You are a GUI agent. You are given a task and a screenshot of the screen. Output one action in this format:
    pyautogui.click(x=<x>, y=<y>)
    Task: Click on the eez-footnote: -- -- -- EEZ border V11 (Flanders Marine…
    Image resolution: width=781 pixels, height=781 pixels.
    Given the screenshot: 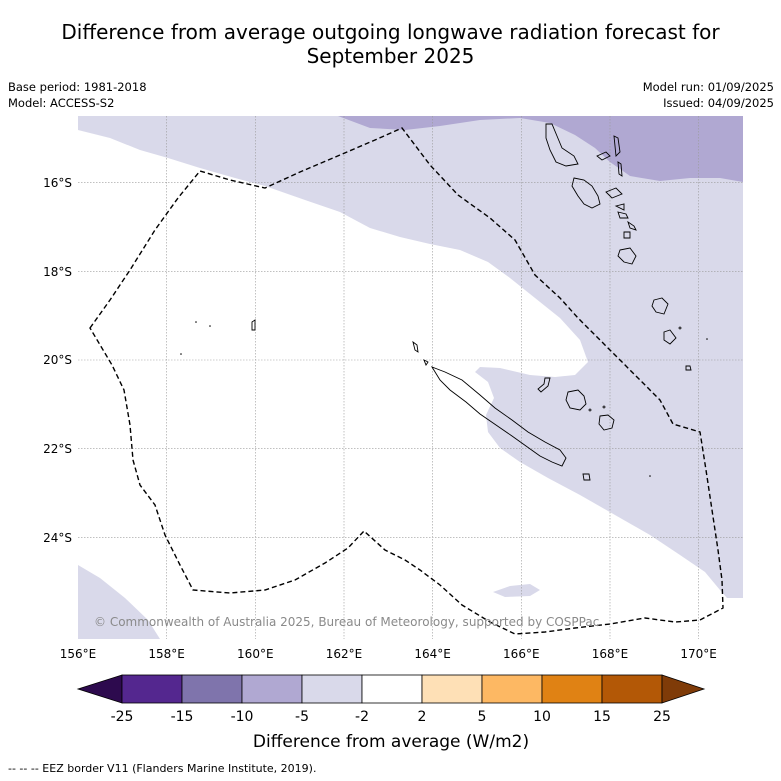 What is the action you would take?
    pyautogui.click(x=162, y=768)
    